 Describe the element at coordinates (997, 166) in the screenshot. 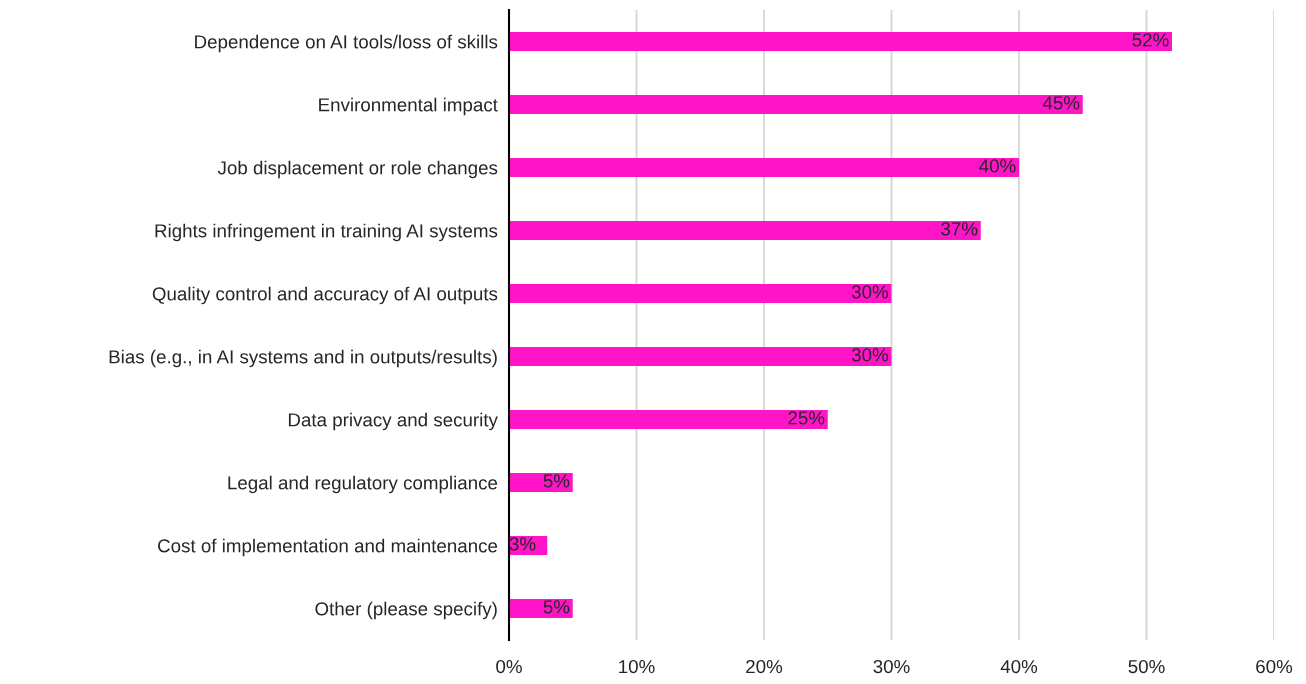

I see `data-label: 40%` at that location.